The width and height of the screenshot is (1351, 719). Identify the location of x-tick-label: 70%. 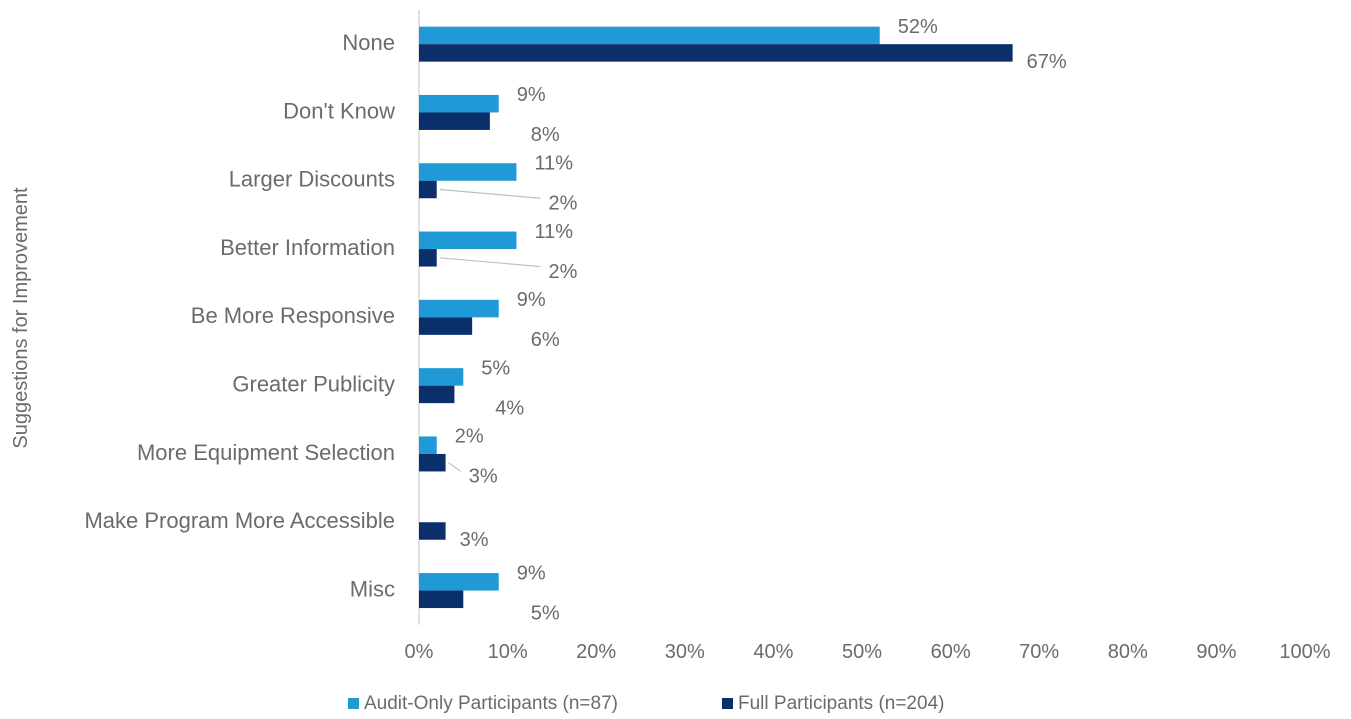
(1039, 652).